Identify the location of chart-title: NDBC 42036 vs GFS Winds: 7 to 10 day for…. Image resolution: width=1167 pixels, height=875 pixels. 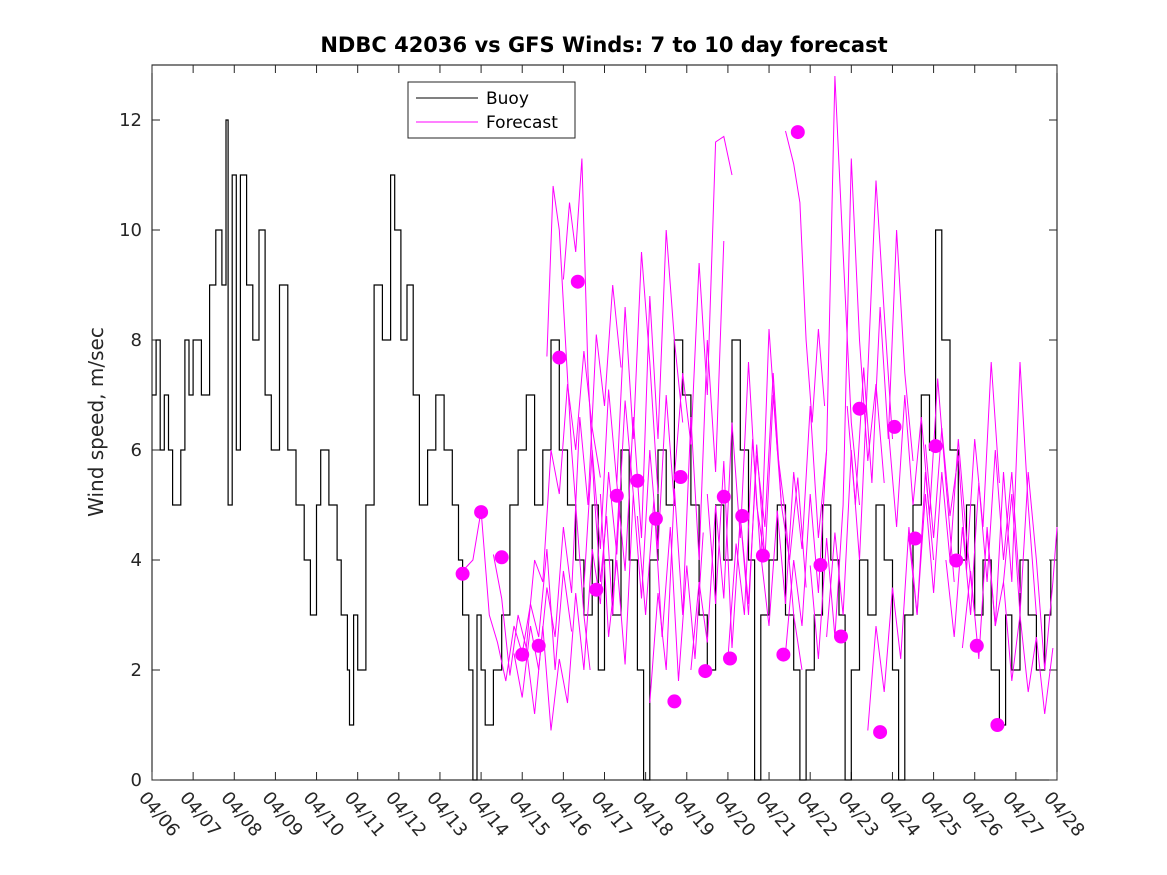
(603, 45).